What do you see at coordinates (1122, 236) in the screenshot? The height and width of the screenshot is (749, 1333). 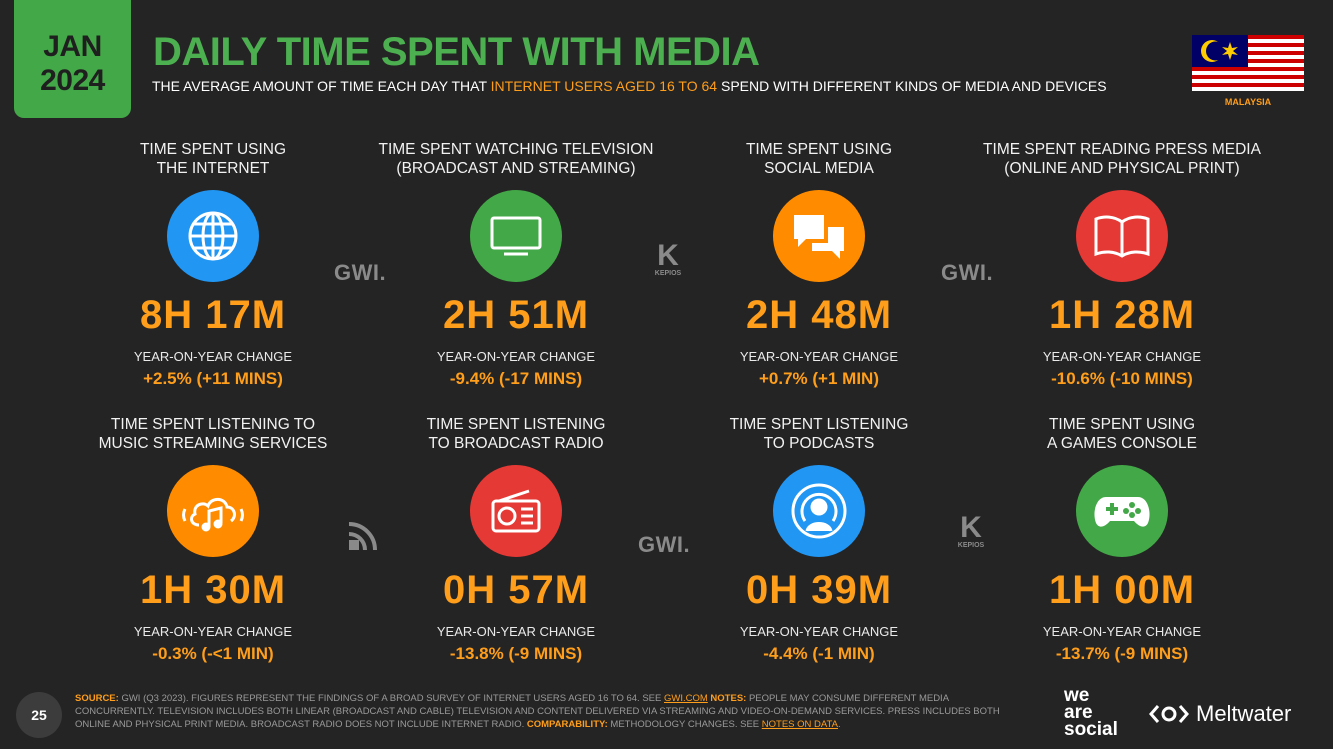 I see `book-icon` at bounding box center [1122, 236].